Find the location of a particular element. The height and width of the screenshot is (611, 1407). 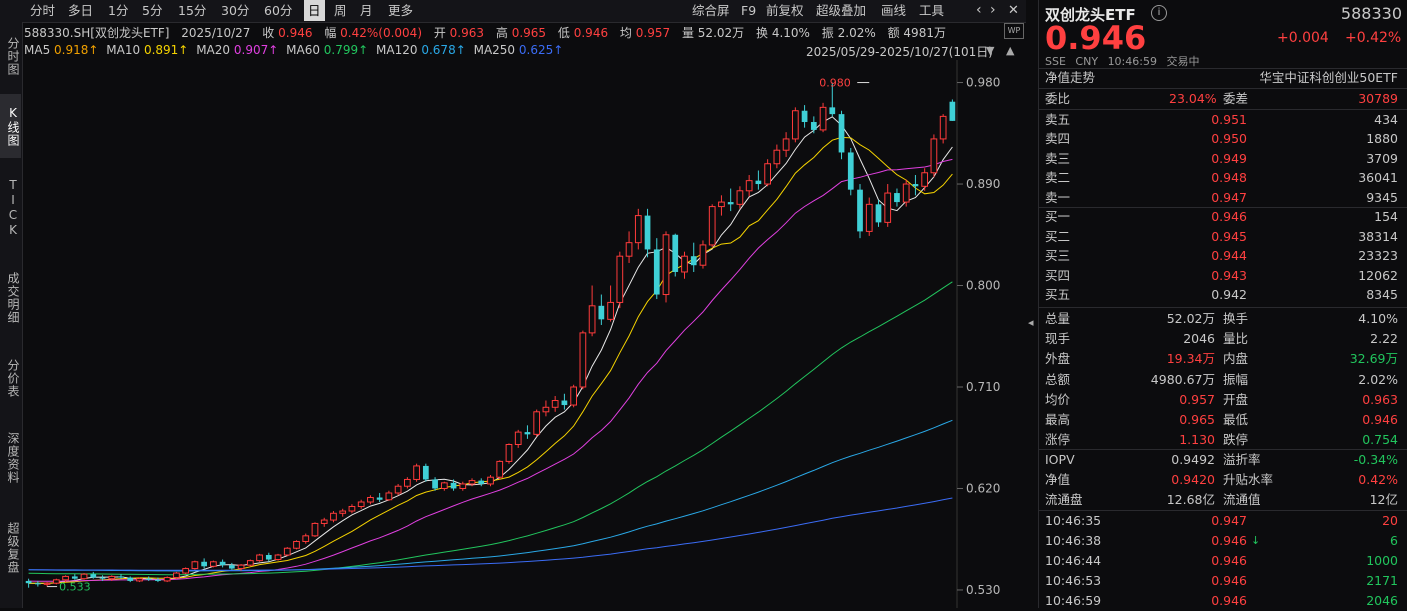

tool-forward-adjust: 前复权 is located at coordinates (785, 10).